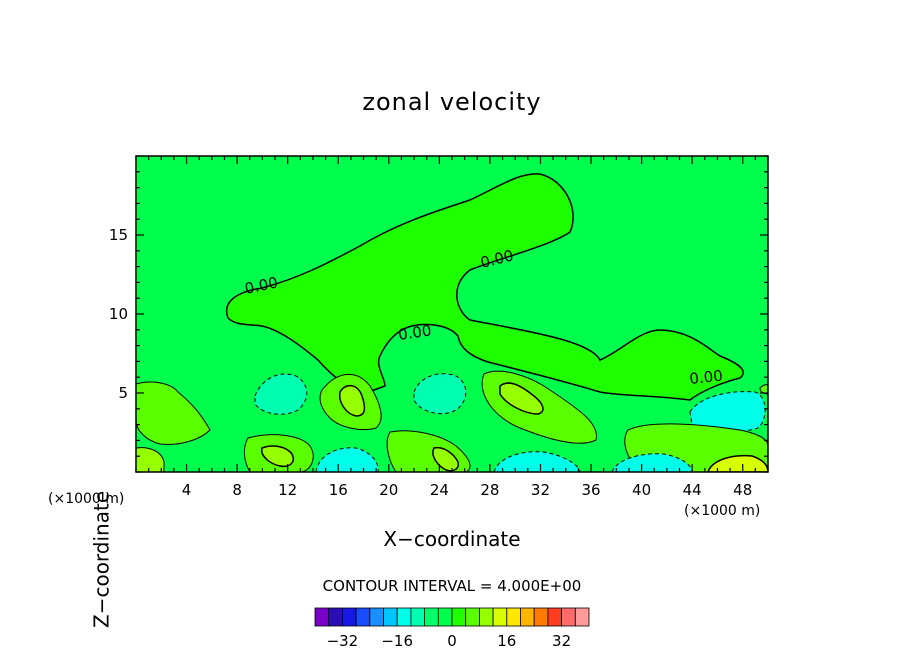 This screenshot has width=904, height=654. Describe the element at coordinates (173, 413) in the screenshot. I see `band-light` at that location.